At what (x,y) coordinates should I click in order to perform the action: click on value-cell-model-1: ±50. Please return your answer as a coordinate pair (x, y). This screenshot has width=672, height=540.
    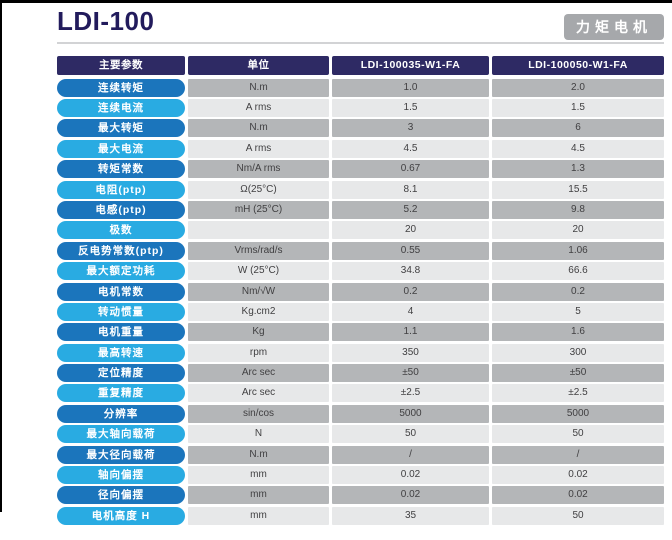
    Looking at the image, I should click on (410, 373).